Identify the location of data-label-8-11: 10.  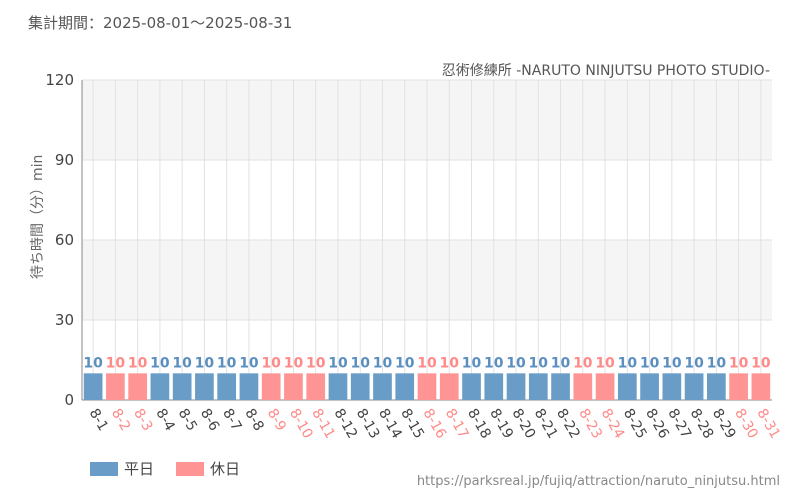
(316, 363).